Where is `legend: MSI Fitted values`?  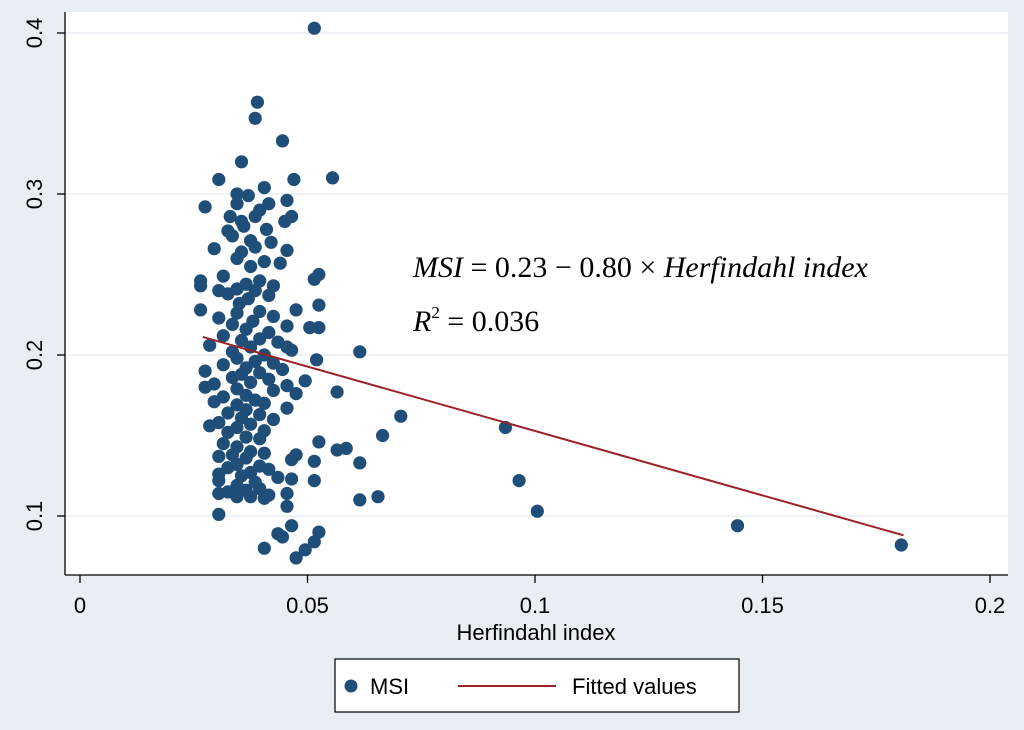
legend: MSI Fitted values is located at coordinates (537, 685).